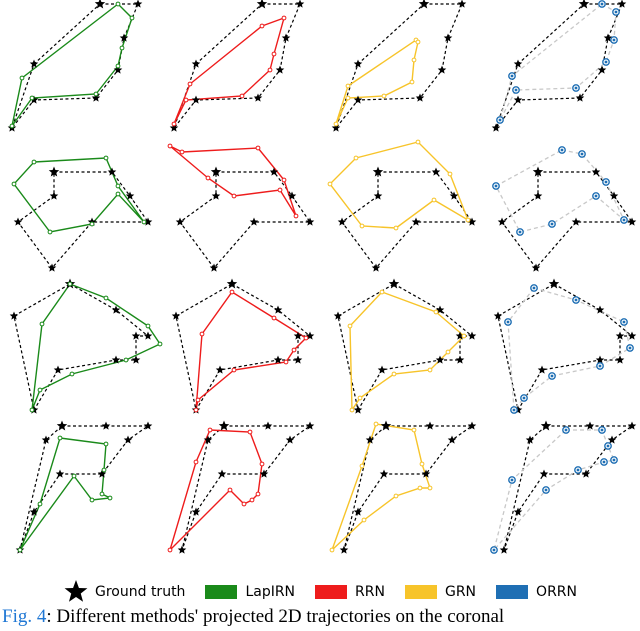 Image resolution: width=640 pixels, height=631 pixels. I want to click on legend-label-ground-truth: Ground truth, so click(140, 592).